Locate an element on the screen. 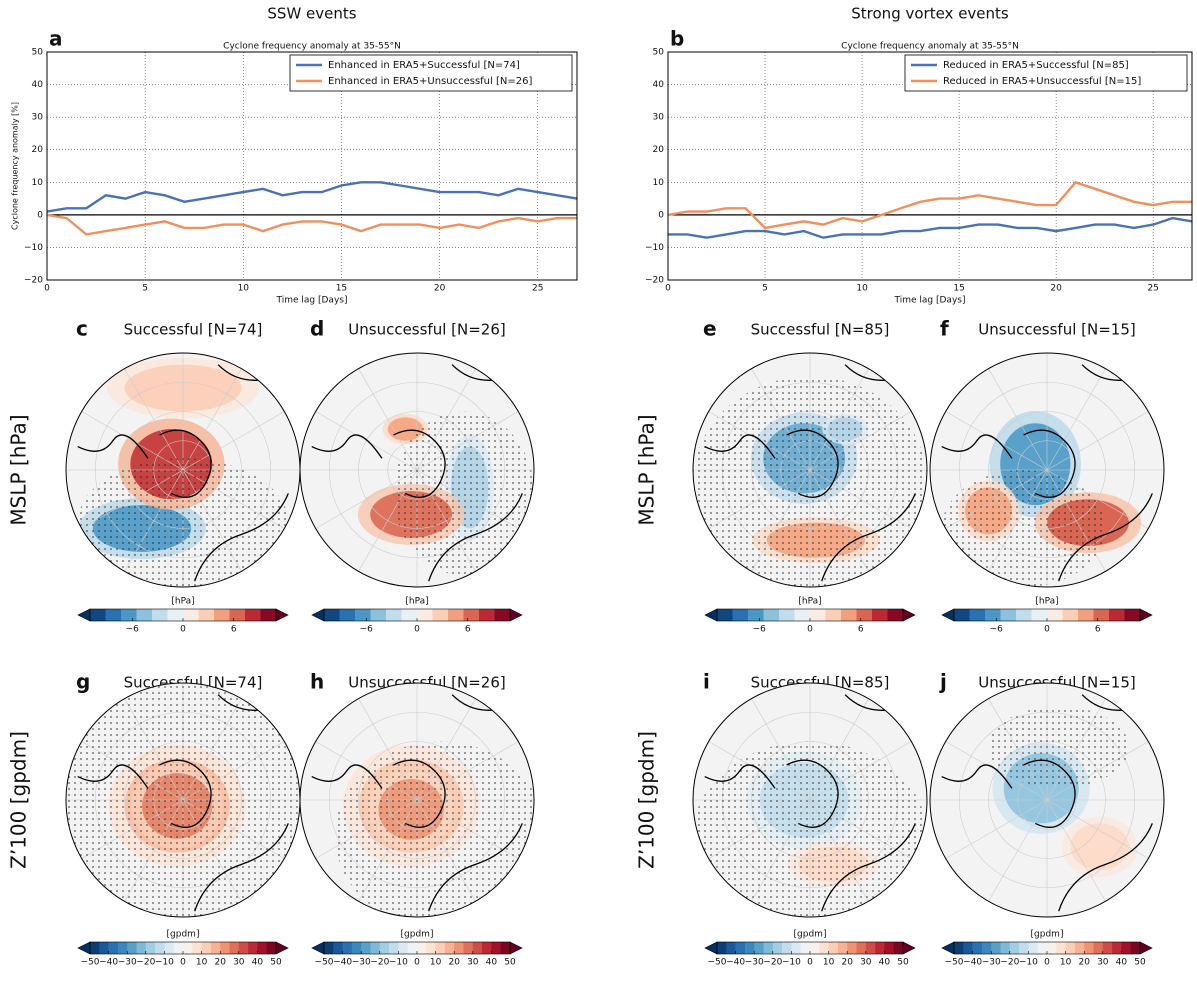 This screenshot has height=987, width=1197. x-tick-label: 20 is located at coordinates (1056, 289).